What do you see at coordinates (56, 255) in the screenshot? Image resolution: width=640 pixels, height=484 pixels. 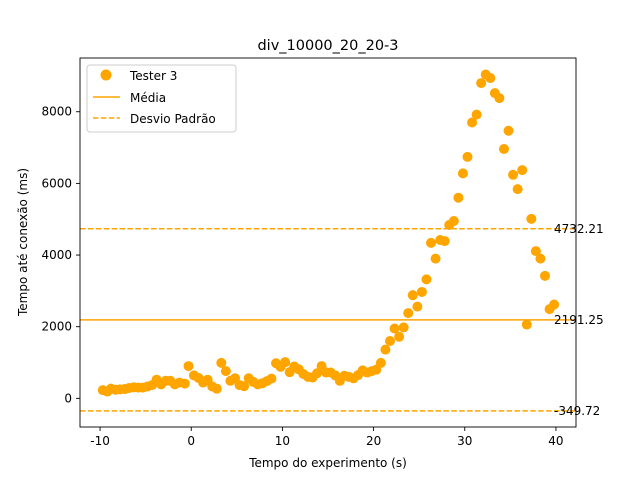 I see `y-tick-label: 4000` at bounding box center [56, 255].